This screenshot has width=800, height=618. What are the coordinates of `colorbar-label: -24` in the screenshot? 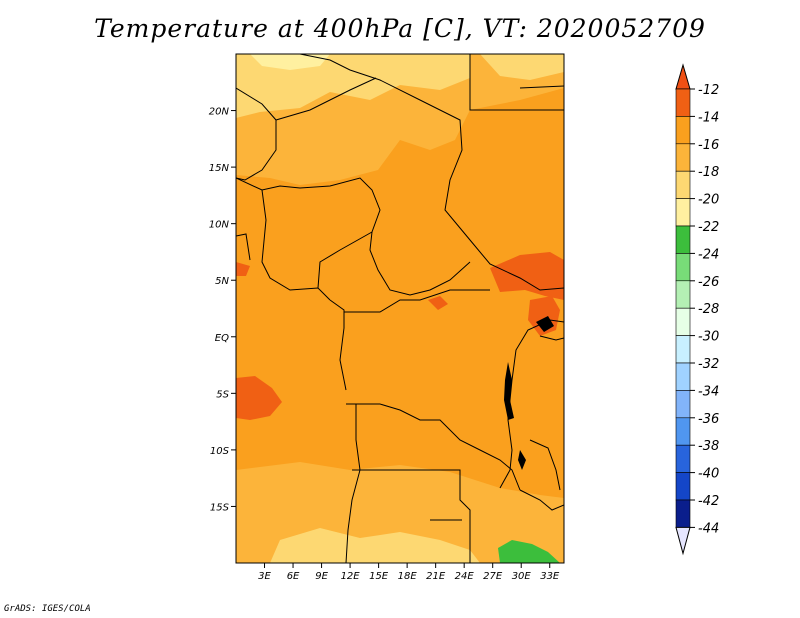 It's located at (708, 254).